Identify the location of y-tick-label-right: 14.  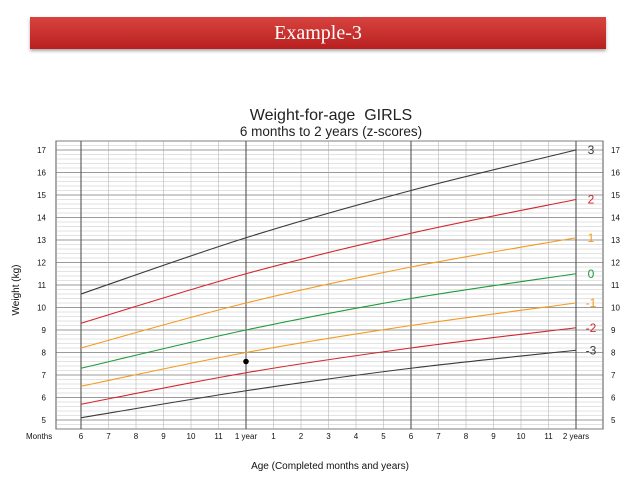
(615, 218).